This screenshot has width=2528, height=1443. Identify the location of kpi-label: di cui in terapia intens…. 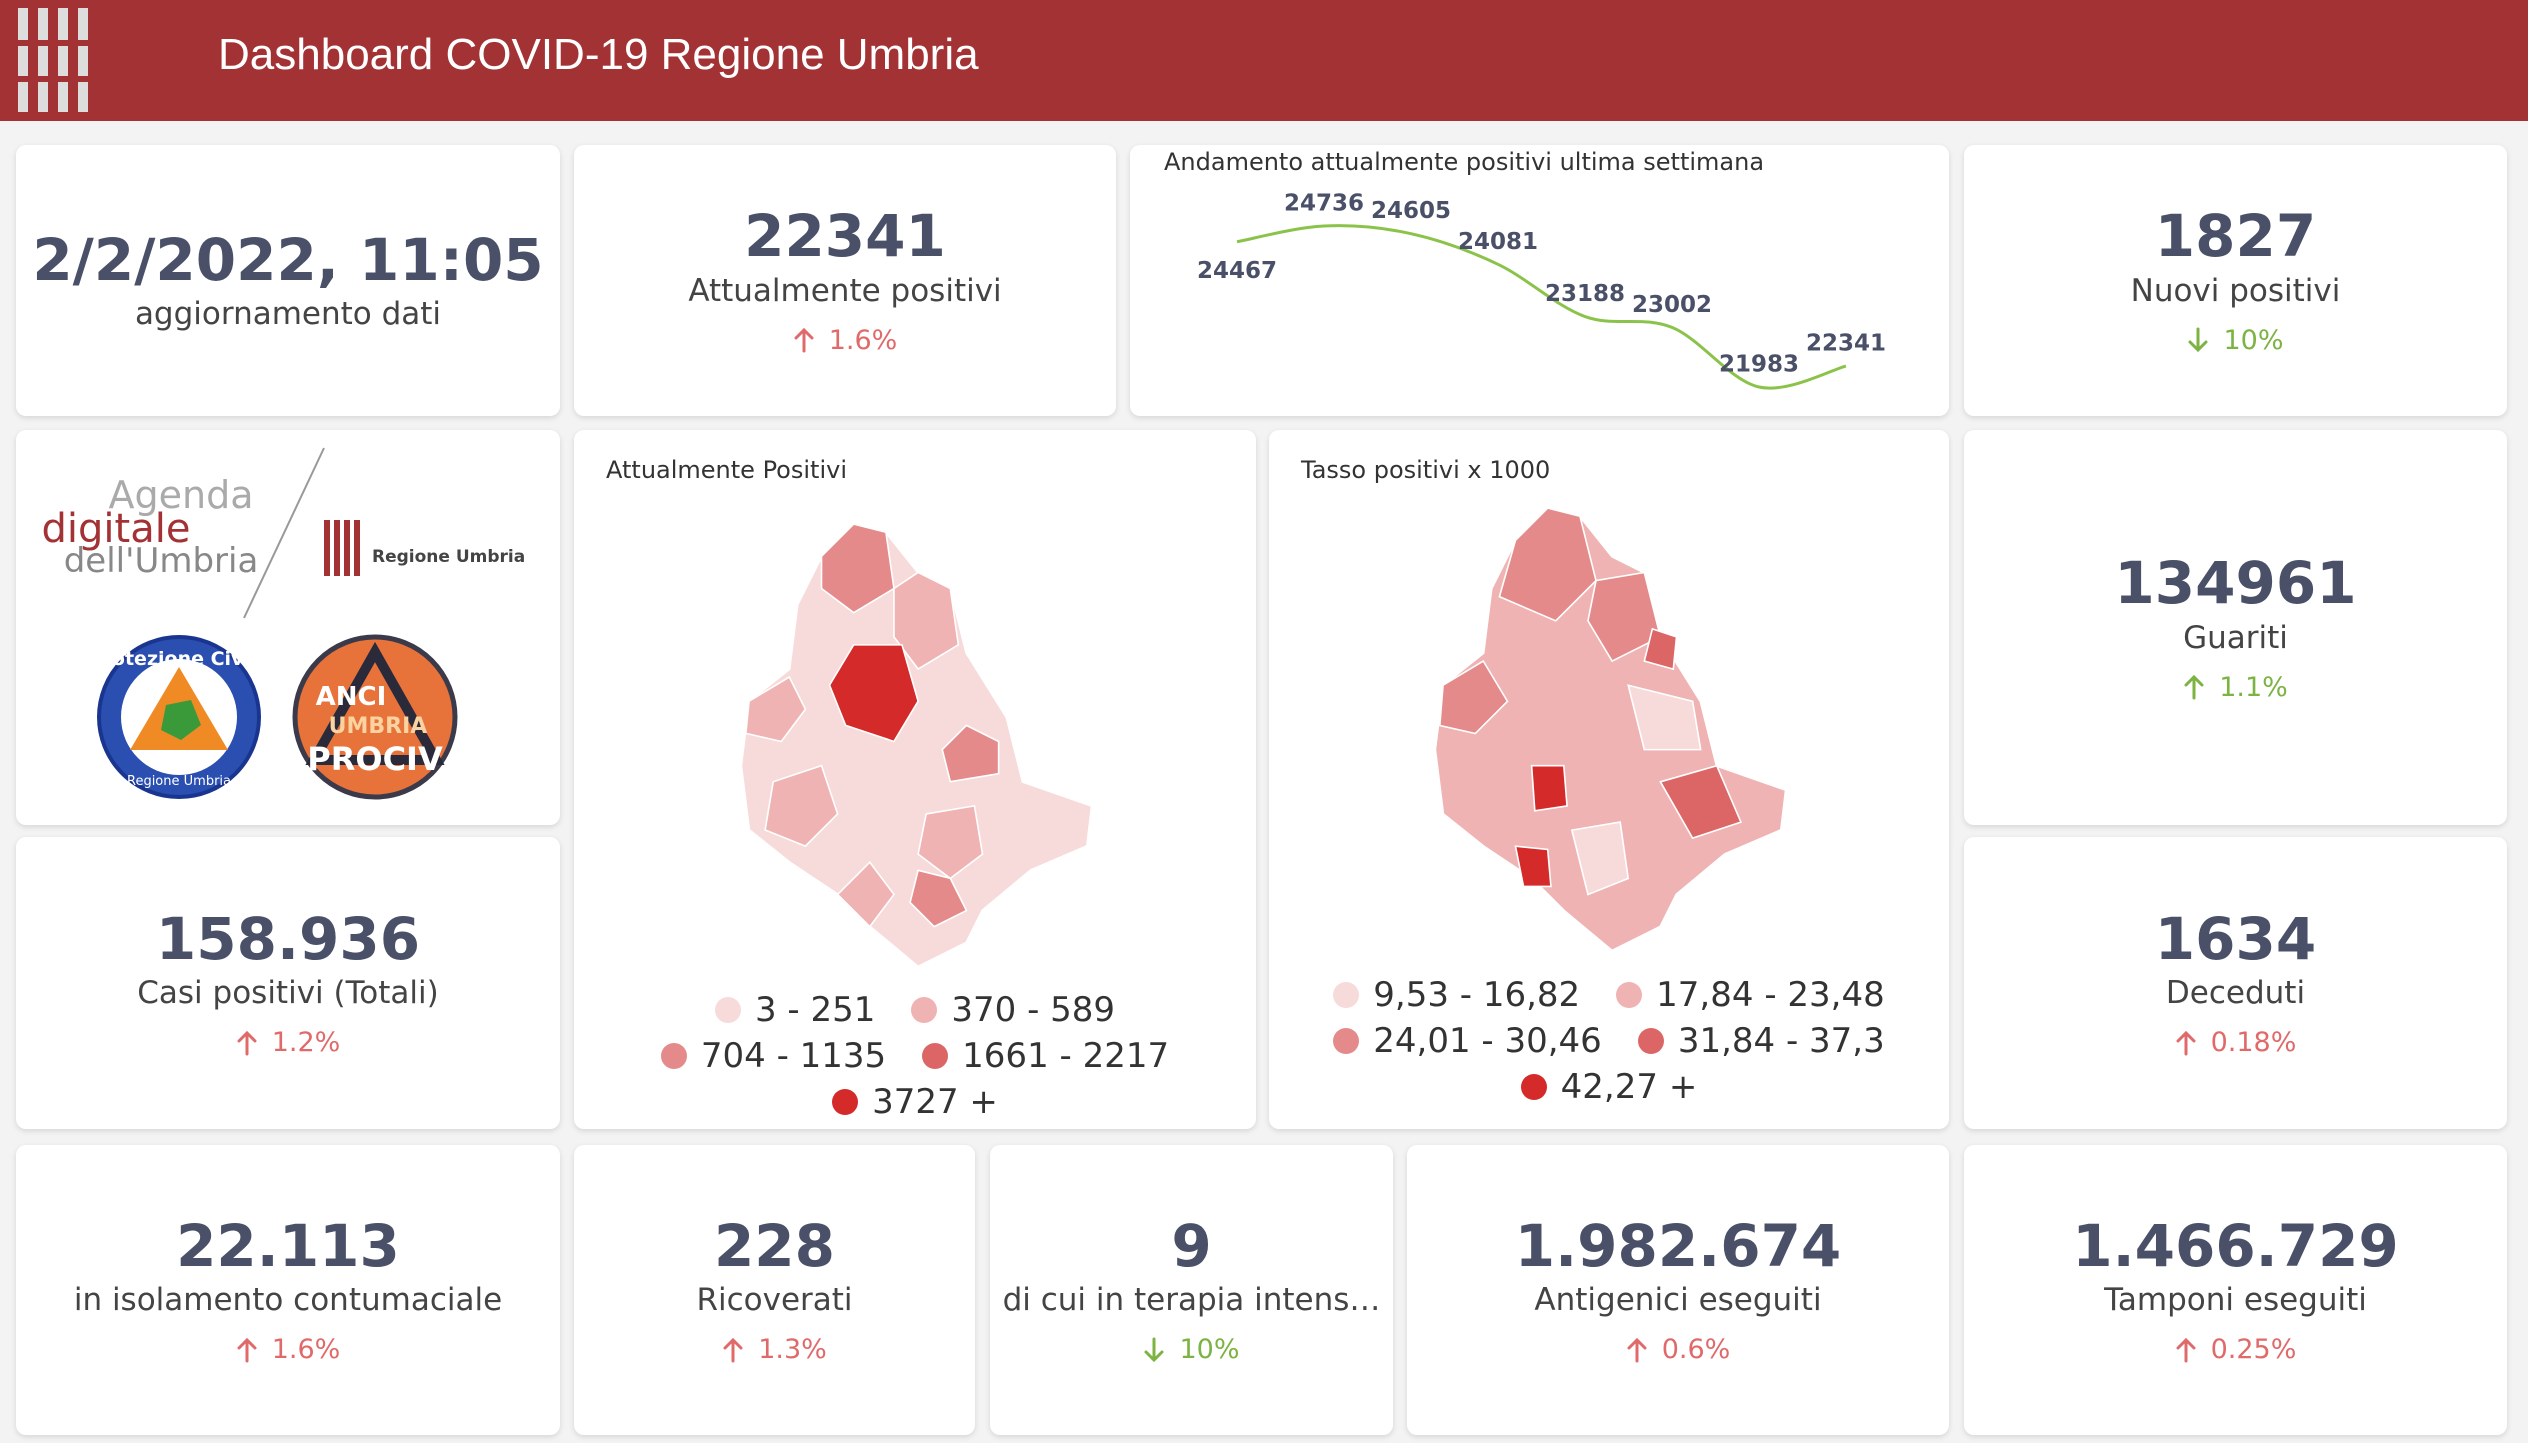
(1191, 1300).